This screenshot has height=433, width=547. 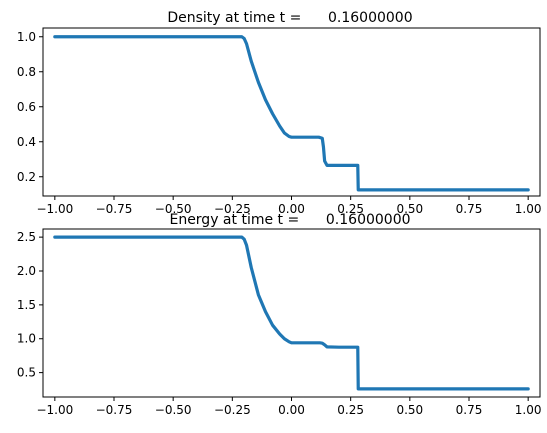 I want to click on energy-x-tick-label: 0.50, so click(x=409, y=410).